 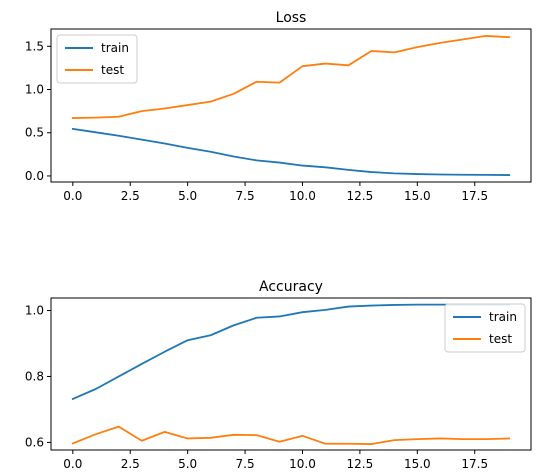 What do you see at coordinates (34, 176) in the screenshot?
I see `y-tick-label: 0.0` at bounding box center [34, 176].